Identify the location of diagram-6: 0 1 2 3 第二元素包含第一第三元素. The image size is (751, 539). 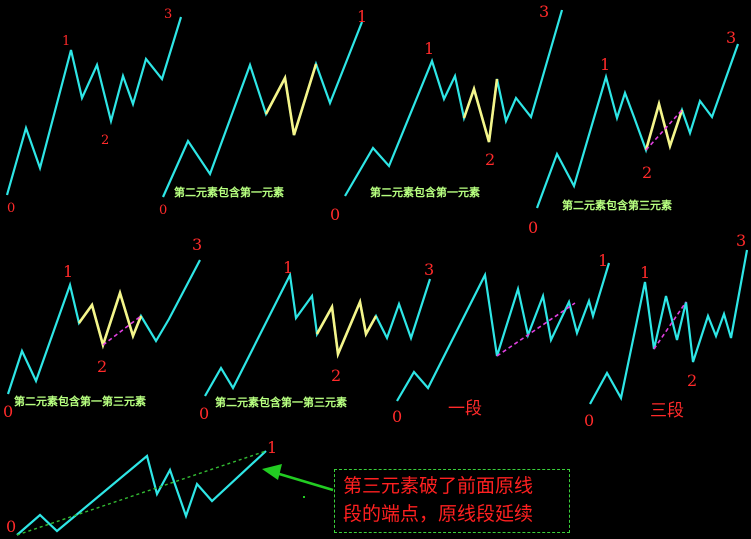
(316, 340).